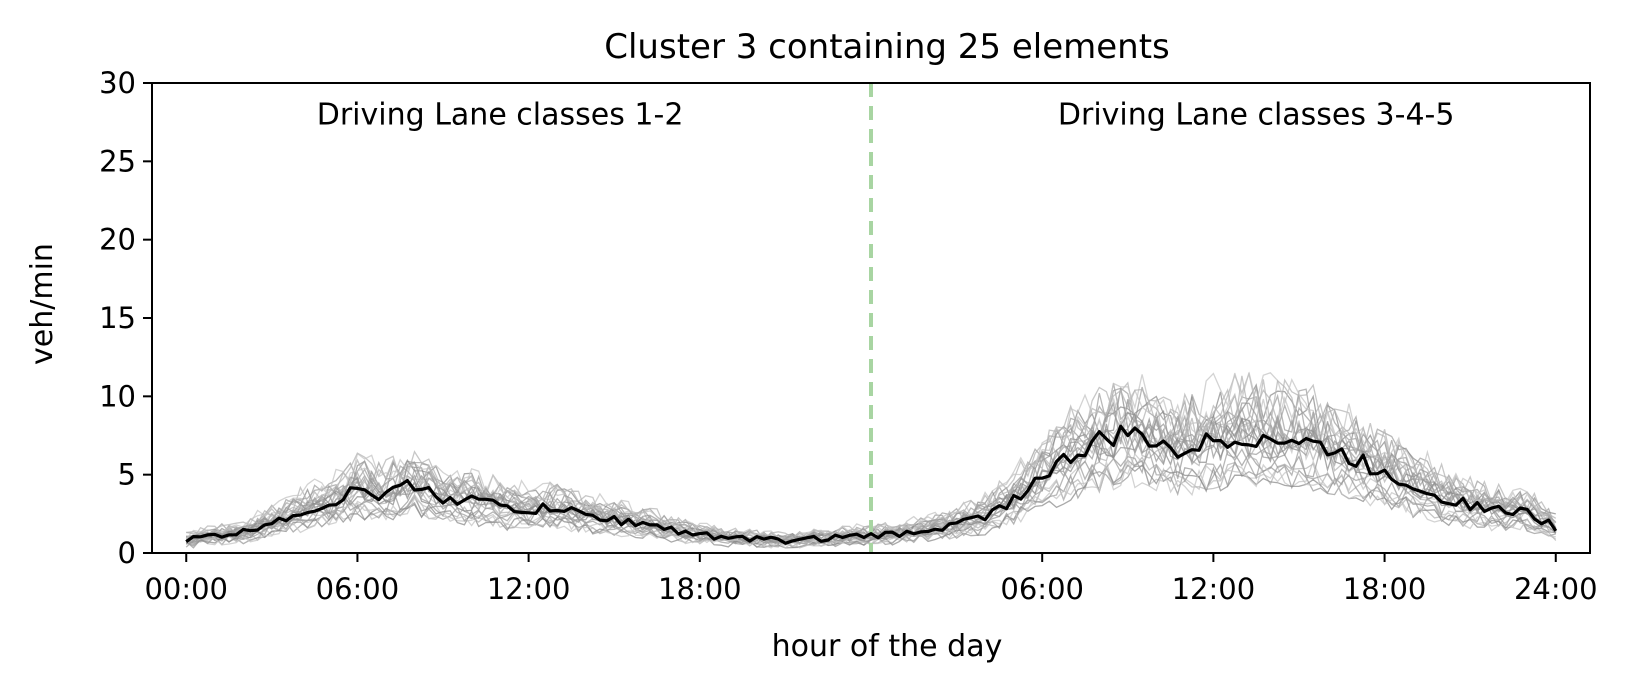 This screenshot has width=1646, height=695. What do you see at coordinates (887, 646) in the screenshot?
I see `x-axis-label: hour of the day` at bounding box center [887, 646].